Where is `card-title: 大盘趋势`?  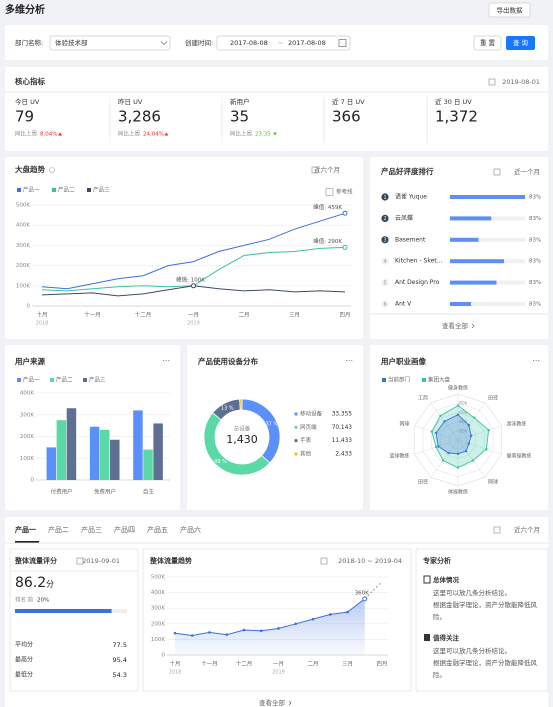 card-title: 大盘趋势 is located at coordinates (30, 169).